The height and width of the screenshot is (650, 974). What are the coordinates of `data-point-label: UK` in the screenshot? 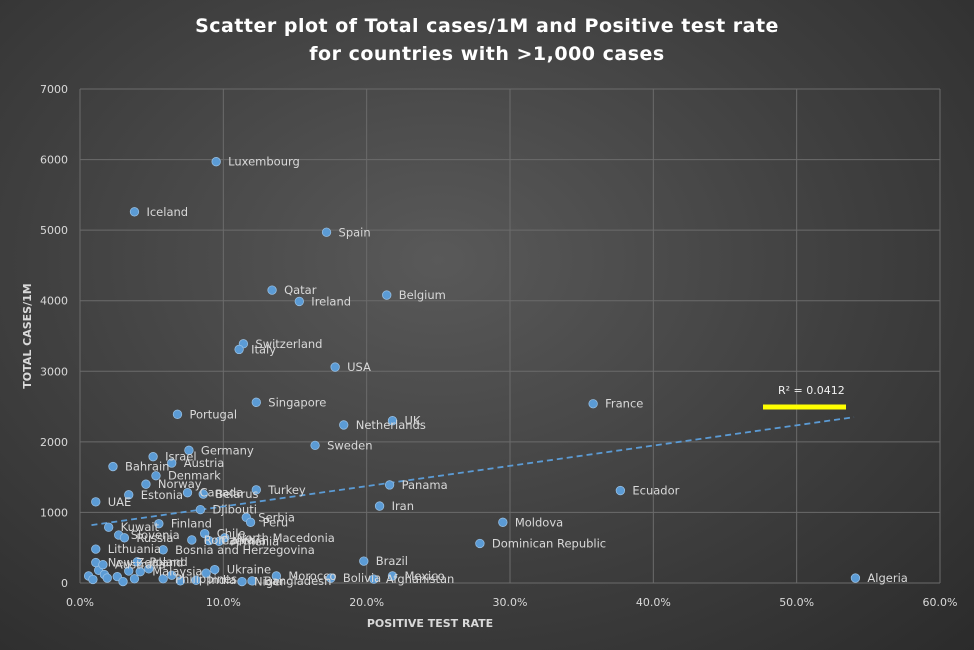 It's located at (412, 421).